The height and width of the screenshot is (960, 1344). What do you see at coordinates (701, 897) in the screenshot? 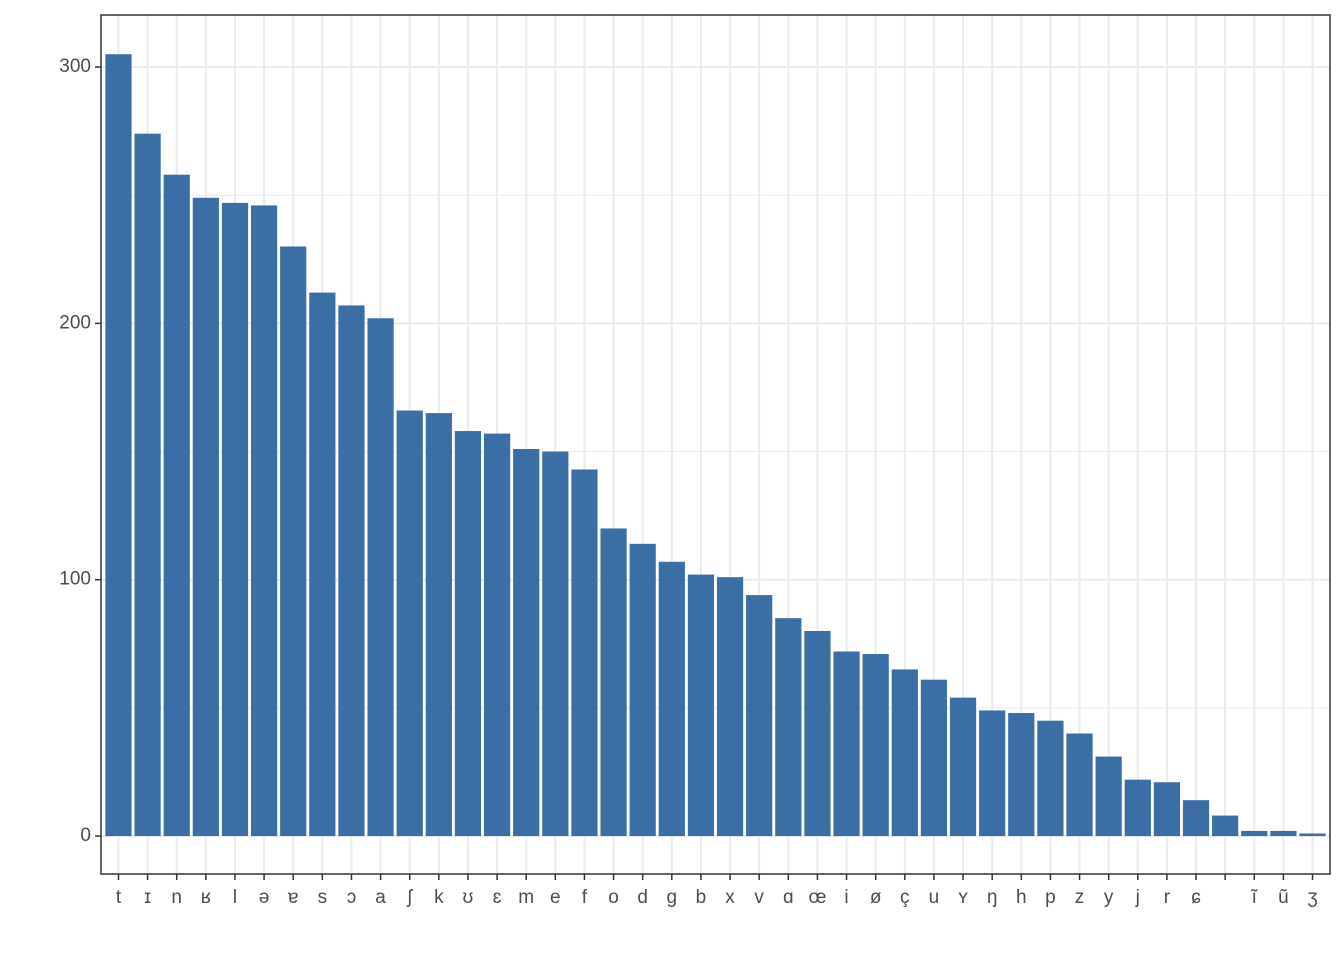
I see `x-tick-label: b` at bounding box center [701, 897].